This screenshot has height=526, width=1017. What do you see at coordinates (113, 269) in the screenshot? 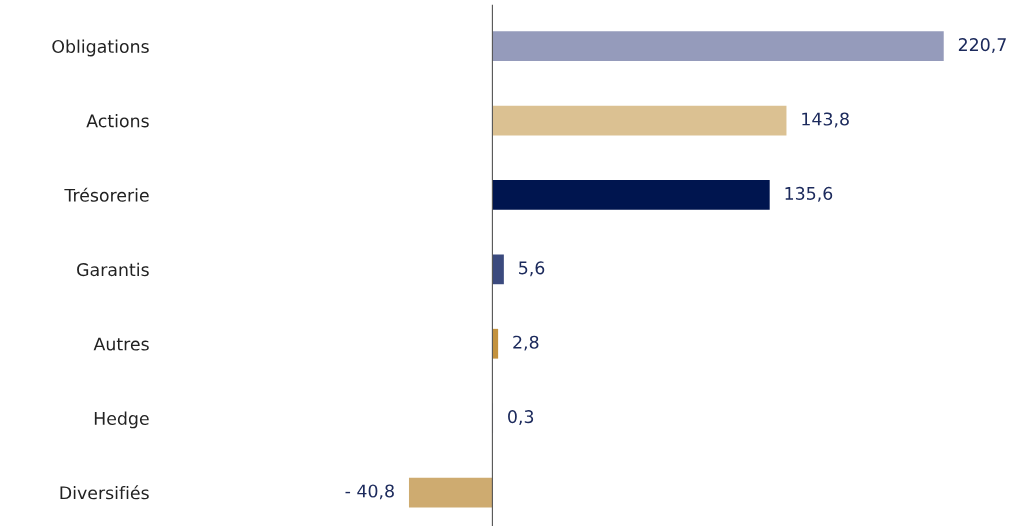
I see `y-tick-label: Garantis` at bounding box center [113, 269].